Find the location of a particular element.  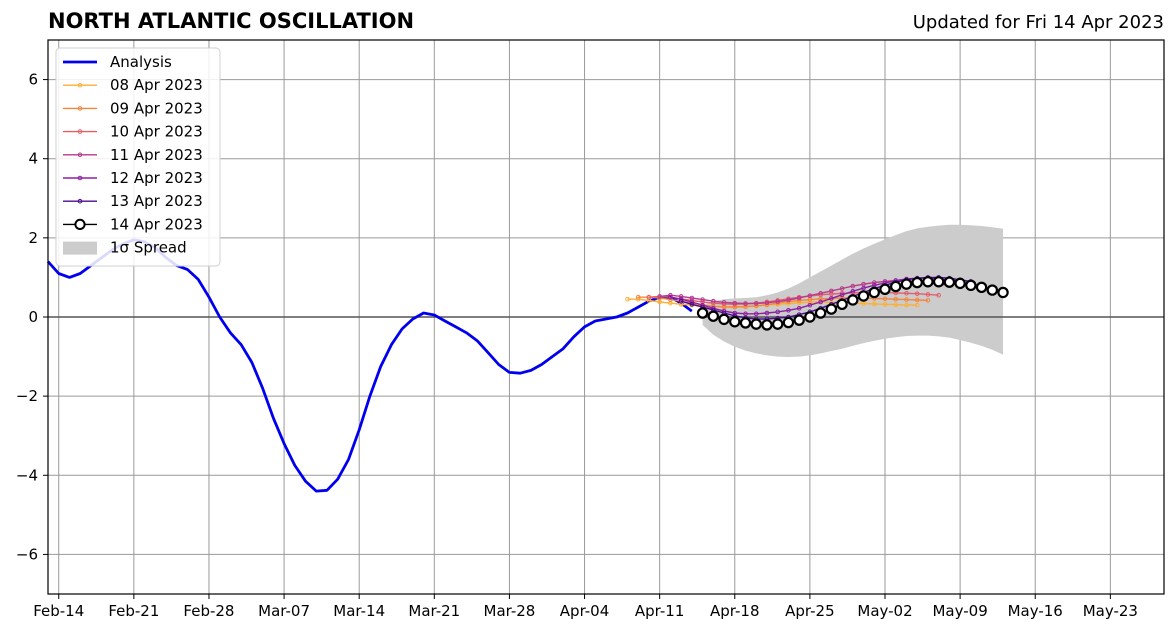

y-tick-label: −4 is located at coordinates (27, 475).